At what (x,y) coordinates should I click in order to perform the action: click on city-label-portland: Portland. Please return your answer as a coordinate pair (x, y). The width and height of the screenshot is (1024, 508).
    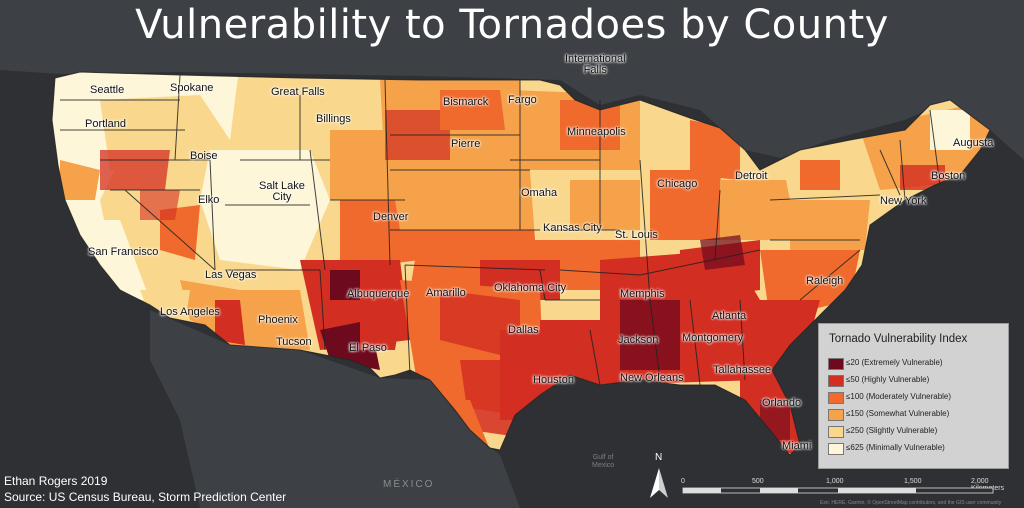
    Looking at the image, I should click on (105, 124).